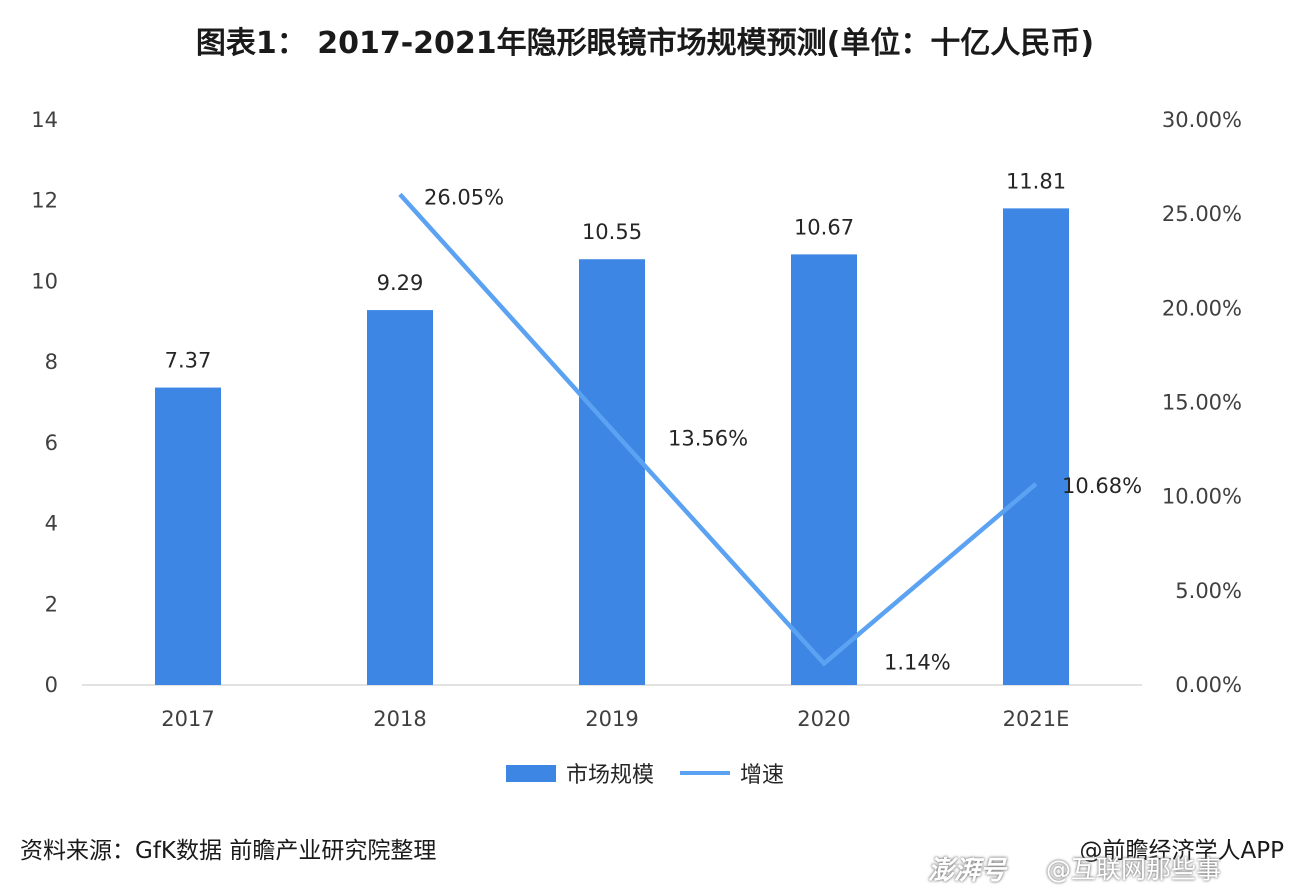 The width and height of the screenshot is (1290, 888). What do you see at coordinates (824, 469) in the screenshot?
I see `bar-2020` at bounding box center [824, 469].